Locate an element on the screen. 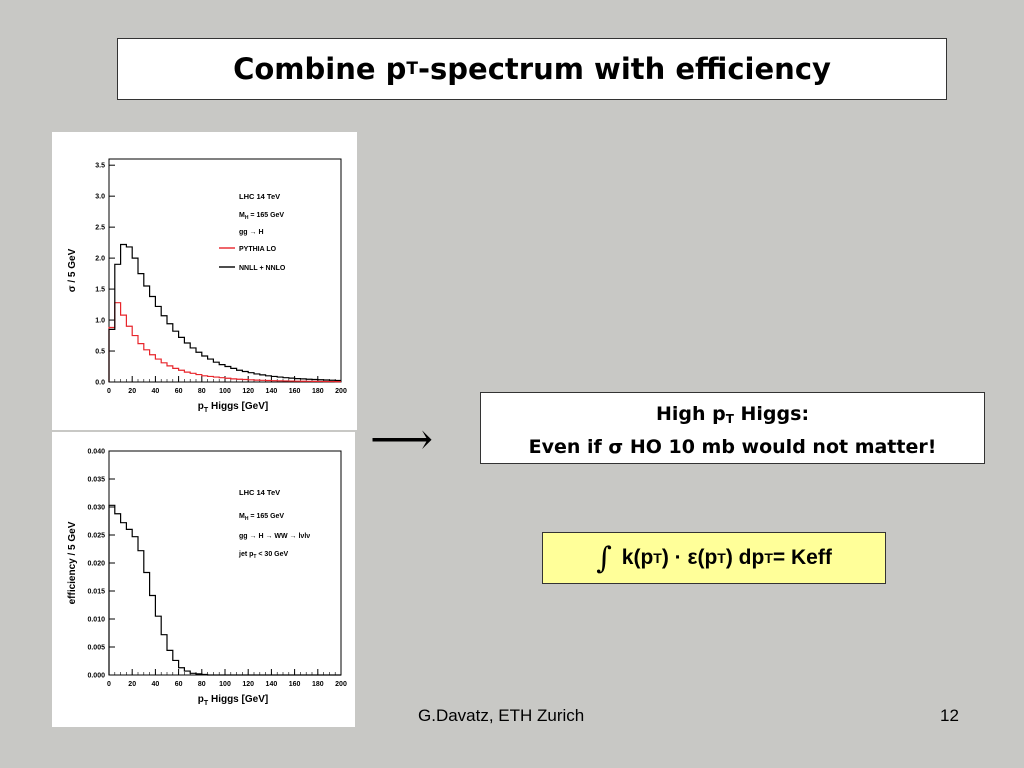 This screenshot has height=768, width=1024. y-tick-label: 2.5 is located at coordinates (100, 228).